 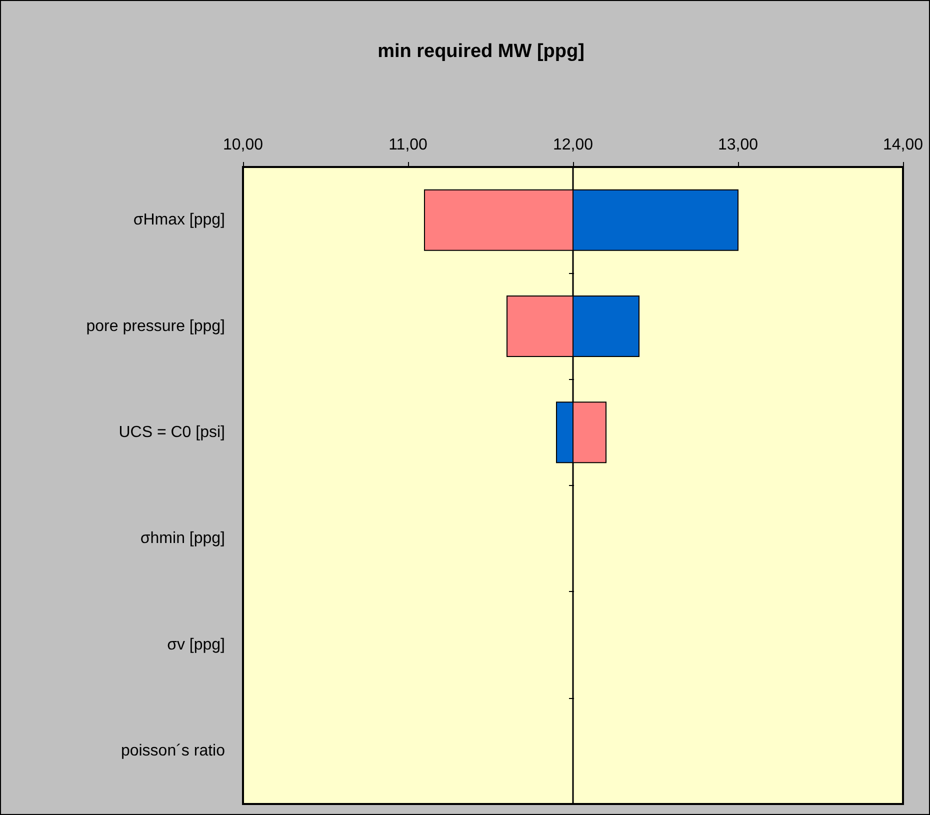 What do you see at coordinates (903, 145) in the screenshot?
I see `x-tick-label: 14,00` at bounding box center [903, 145].